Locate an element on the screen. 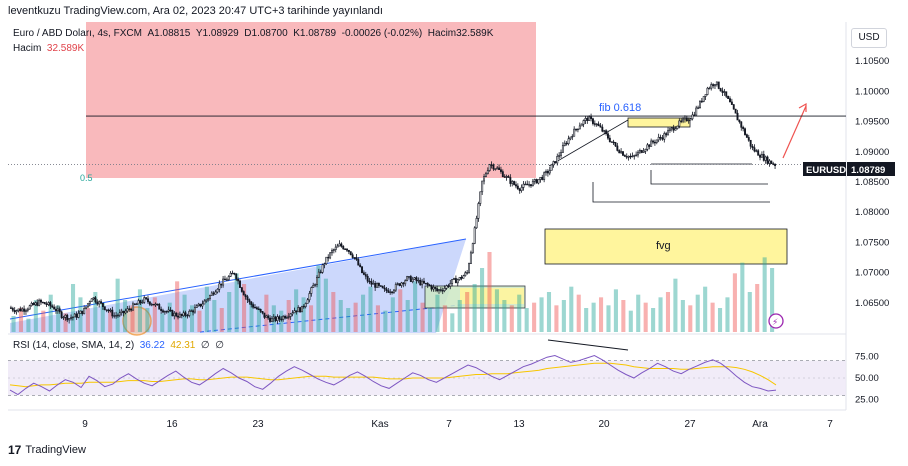  alert-icon is located at coordinates (776, 321).